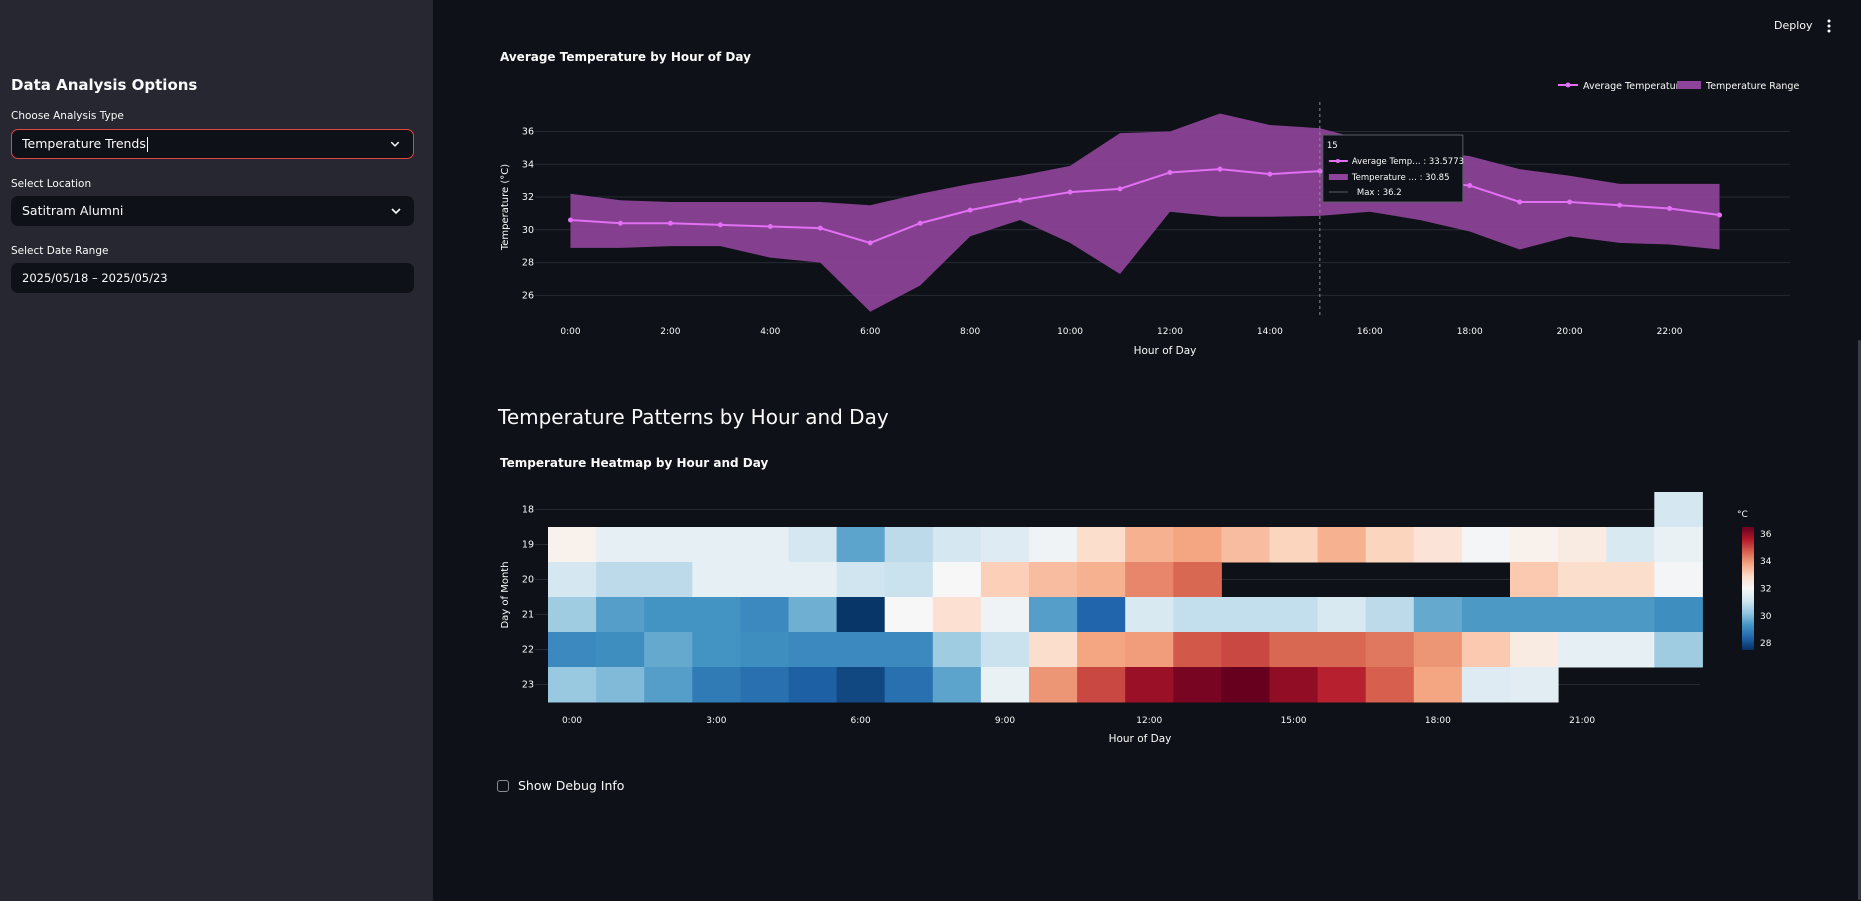 This screenshot has height=901, width=1861. I want to click on x-tick-label: 16:00, so click(1370, 332).